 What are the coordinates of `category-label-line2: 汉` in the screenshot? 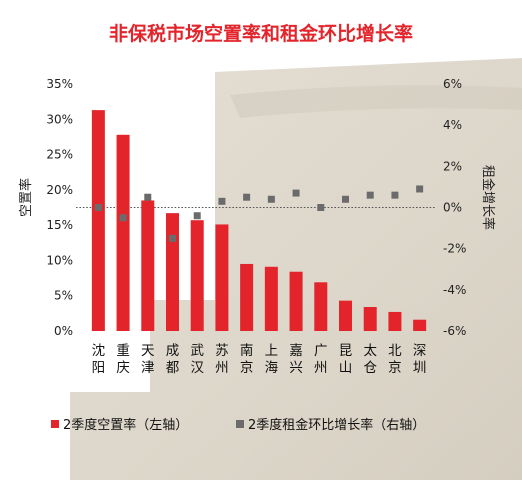 It's located at (197, 368).